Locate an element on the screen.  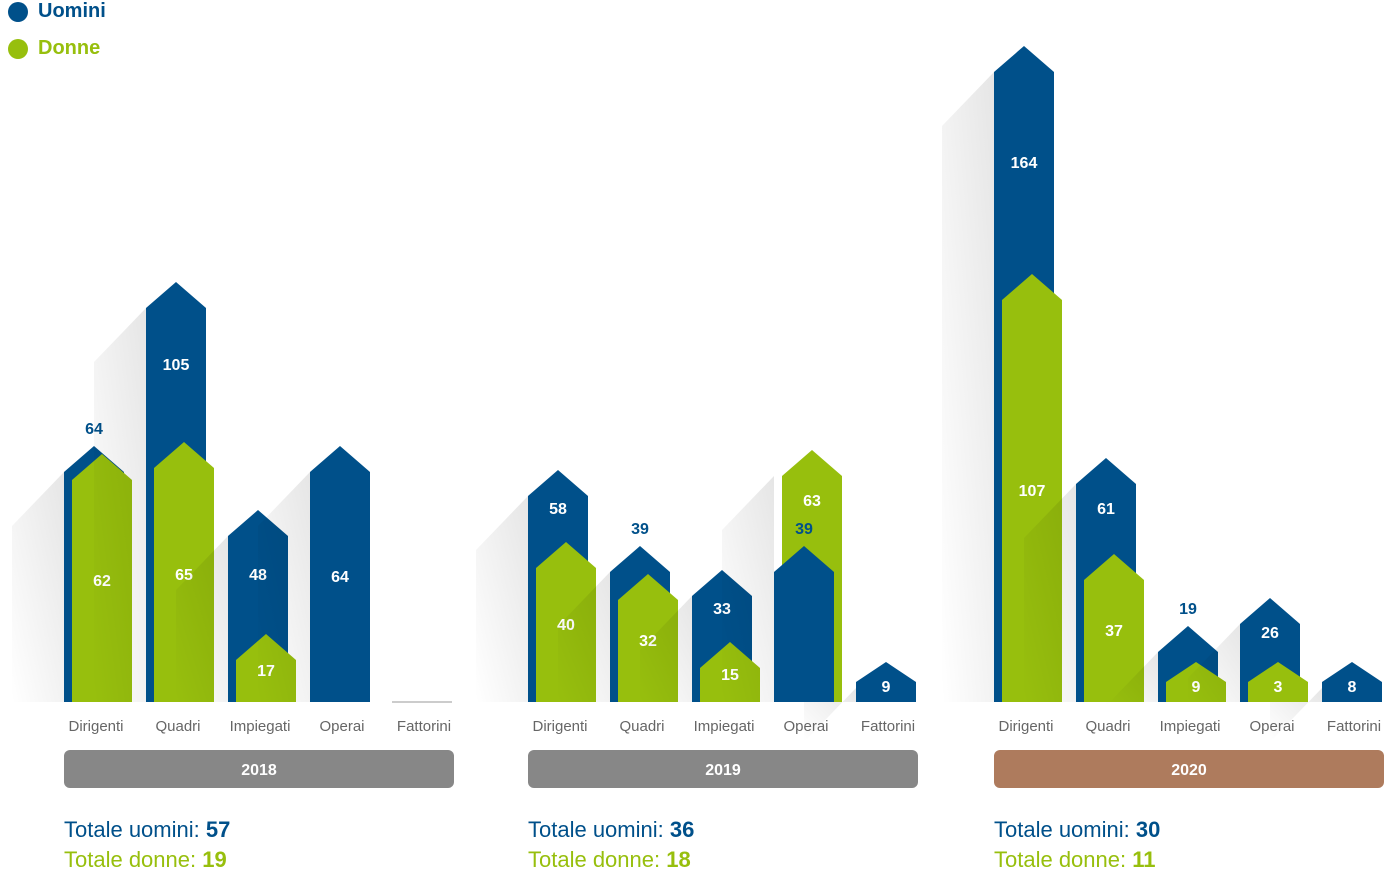
year-band-2019 is located at coordinates (723, 769).